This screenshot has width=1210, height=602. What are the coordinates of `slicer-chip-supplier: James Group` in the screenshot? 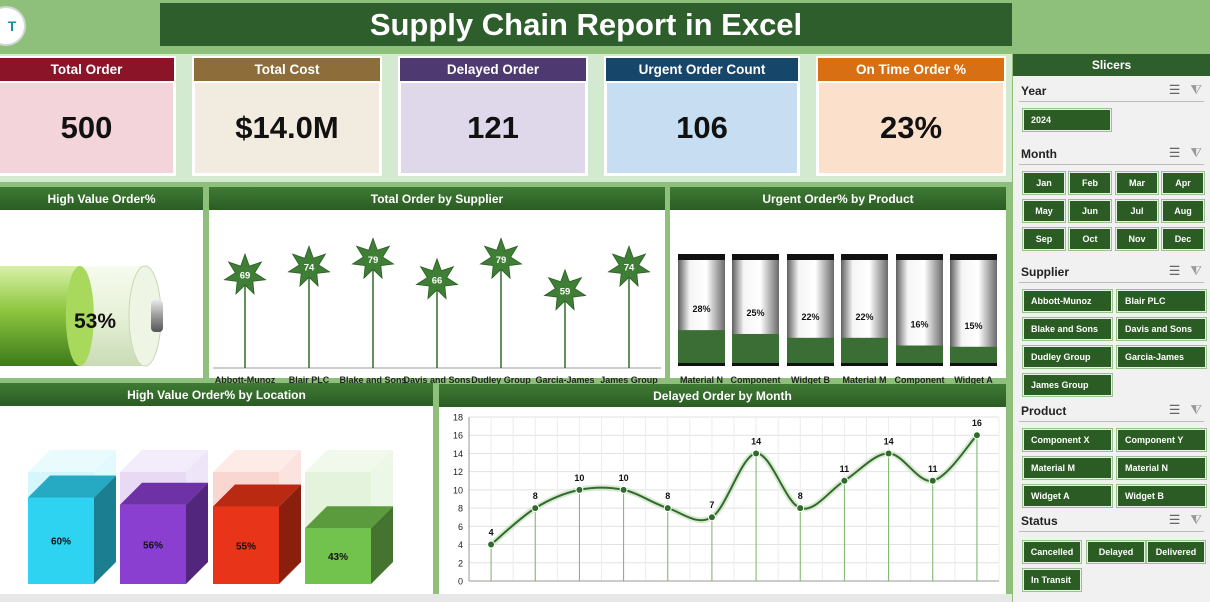 It's located at (1067, 385).